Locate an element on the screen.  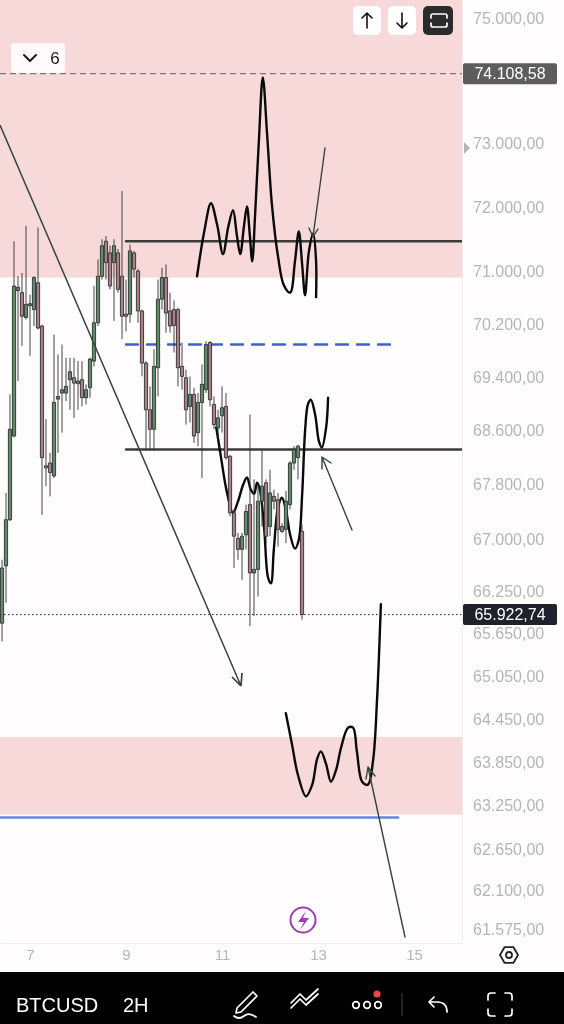
y-tick-label: 63.250,00 is located at coordinates (509, 806).